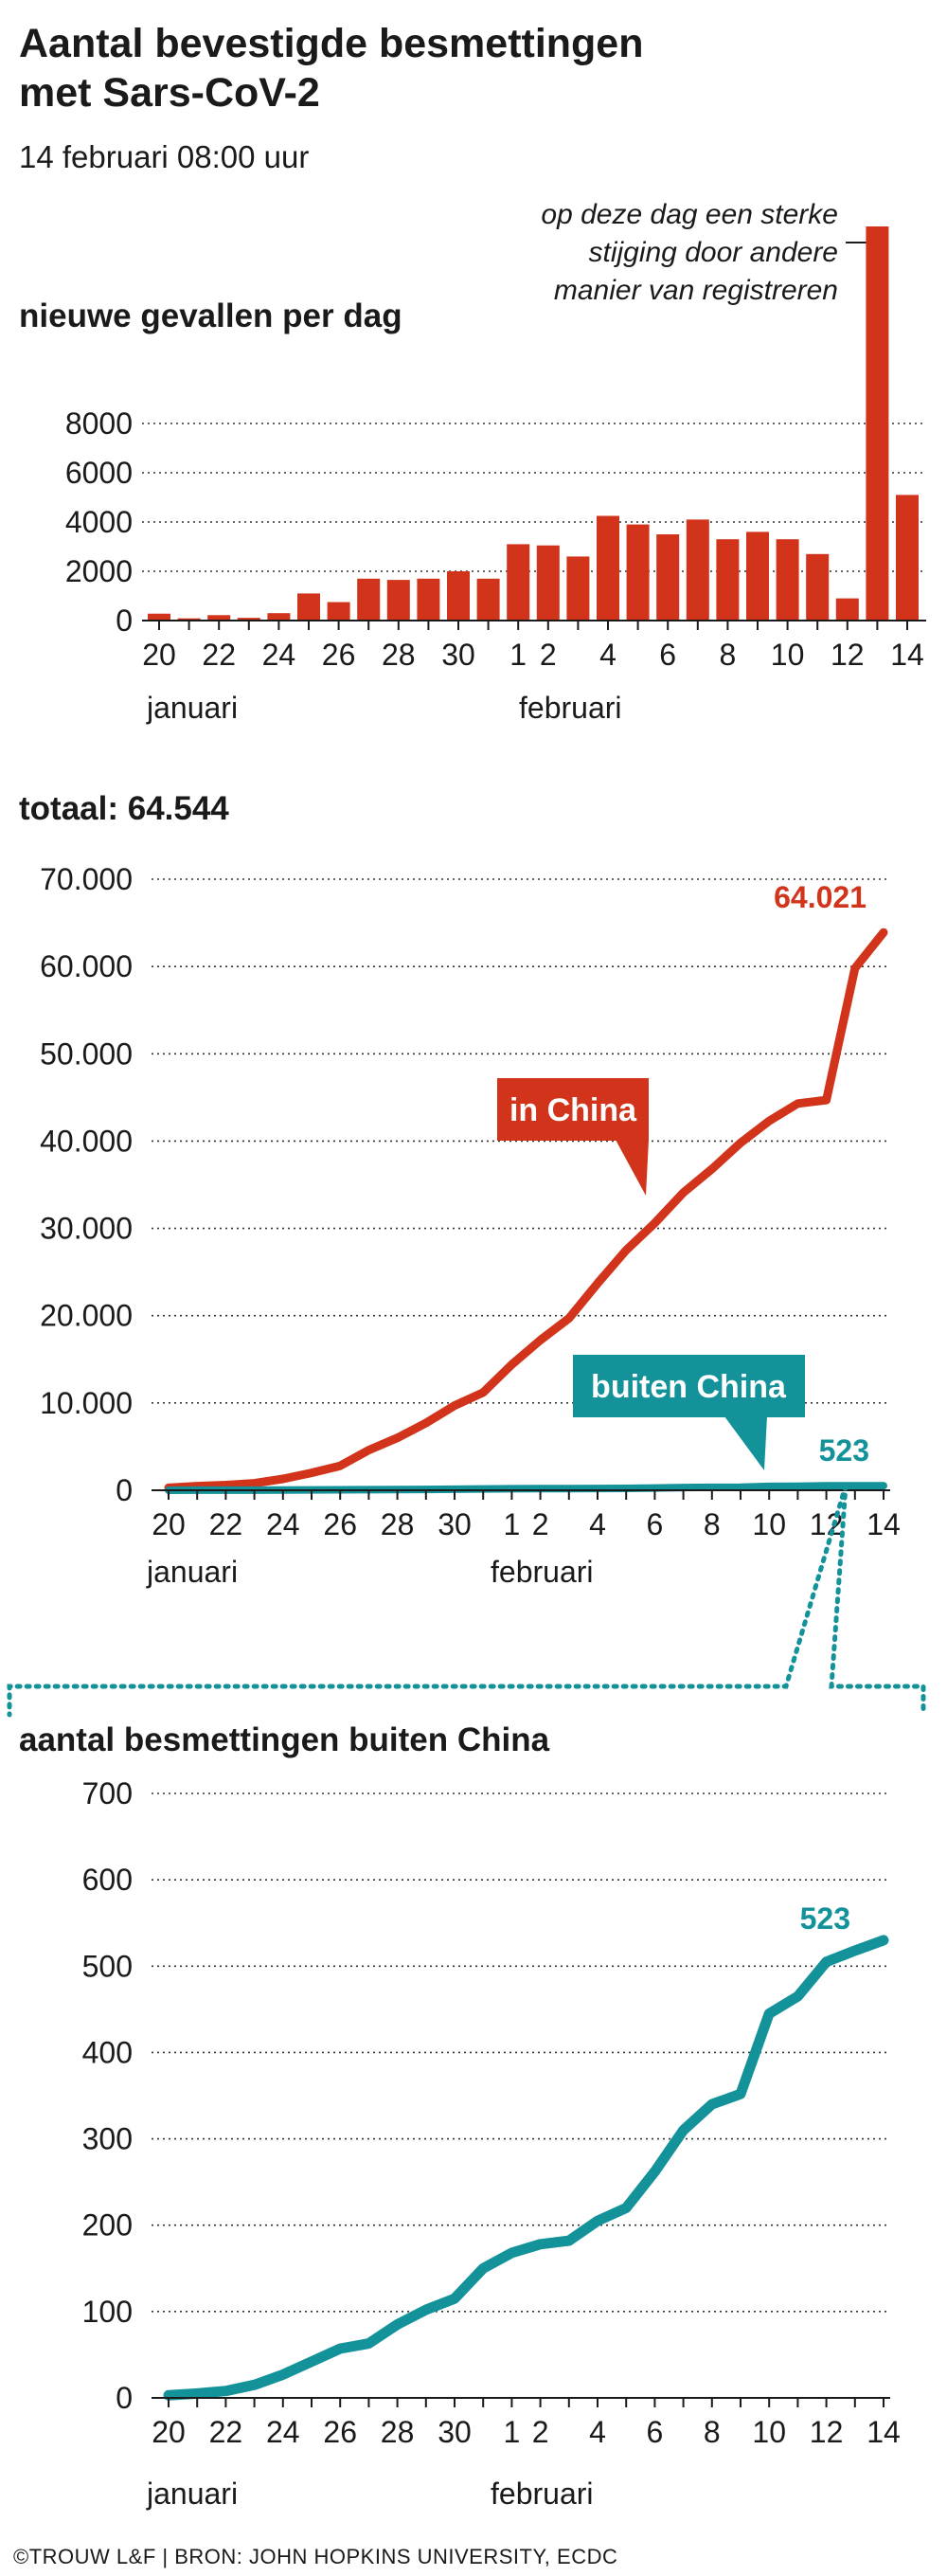  Describe the element at coordinates (398, 1524) in the screenshot. I see `cumulative-x-tick-label: 28` at that location.